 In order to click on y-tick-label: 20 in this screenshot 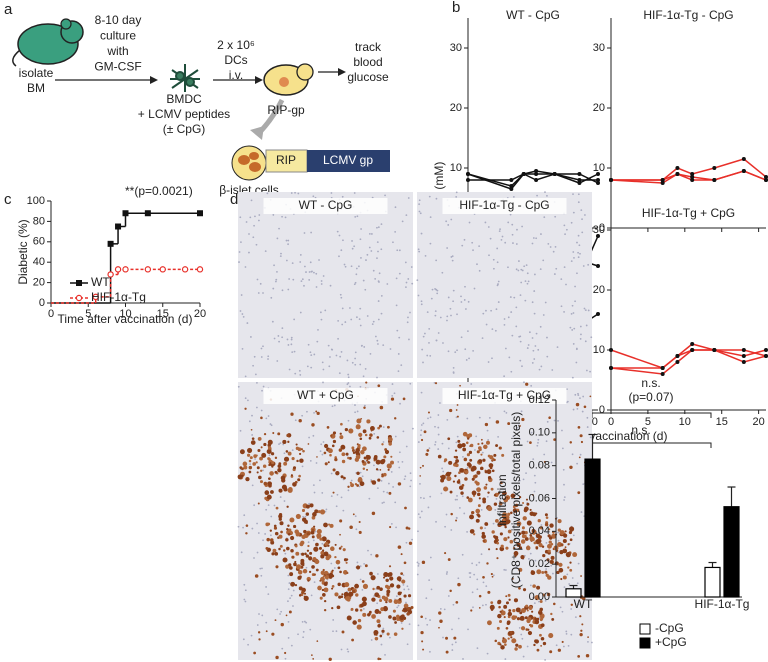, I will do `click(456, 108)`.